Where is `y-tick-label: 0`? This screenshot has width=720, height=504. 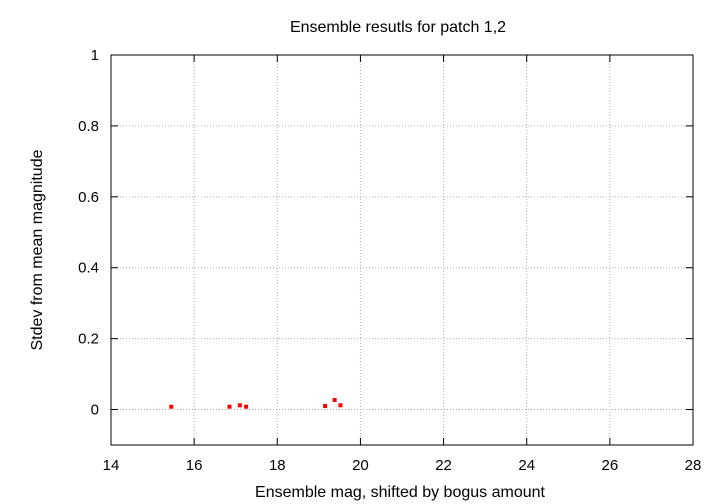
y-tick-label: 0 is located at coordinates (95, 410).